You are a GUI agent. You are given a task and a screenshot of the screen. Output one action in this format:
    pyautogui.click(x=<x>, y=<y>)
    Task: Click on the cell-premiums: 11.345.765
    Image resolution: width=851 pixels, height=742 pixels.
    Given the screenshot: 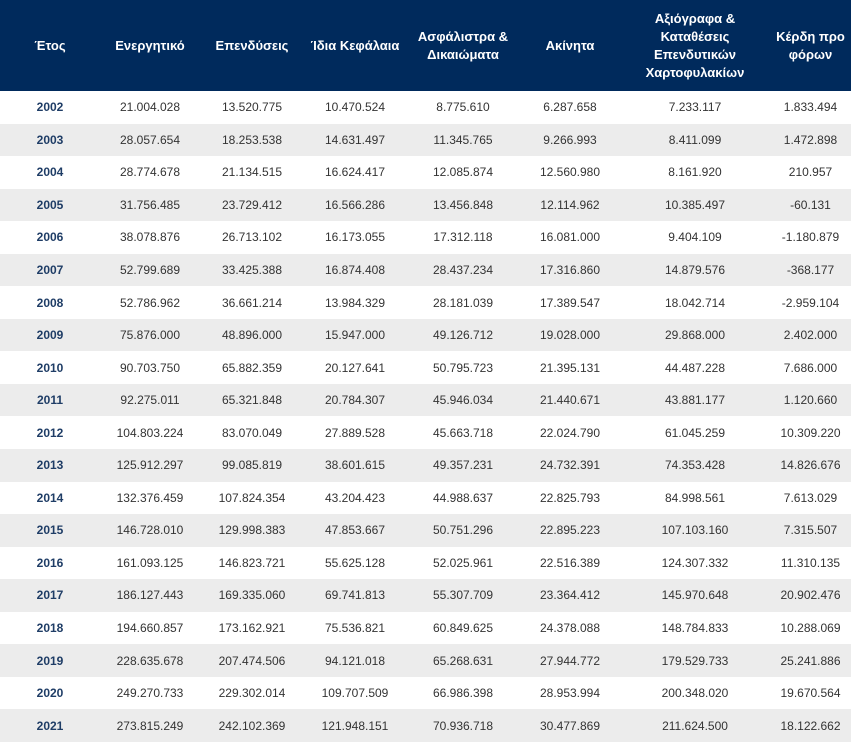 What is the action you would take?
    pyautogui.click(x=463, y=139)
    